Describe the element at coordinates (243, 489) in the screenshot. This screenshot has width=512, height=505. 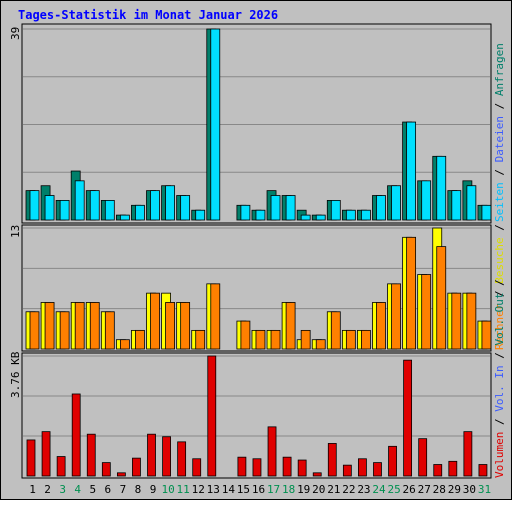
I see `day-label-15: 15` at that location.